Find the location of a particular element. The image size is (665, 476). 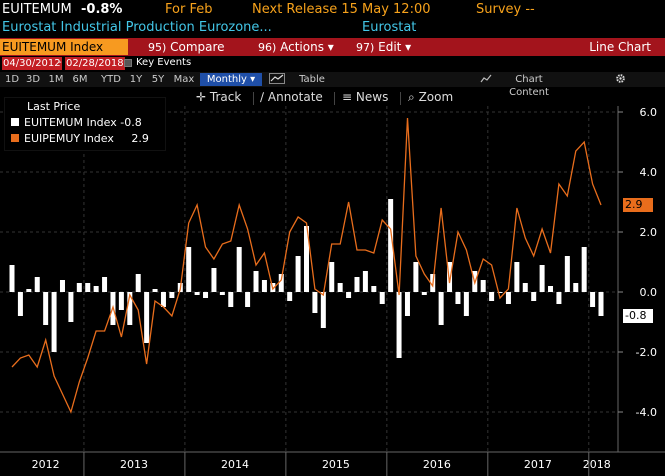

y-tick-label: 2.0 is located at coordinates (649, 232).